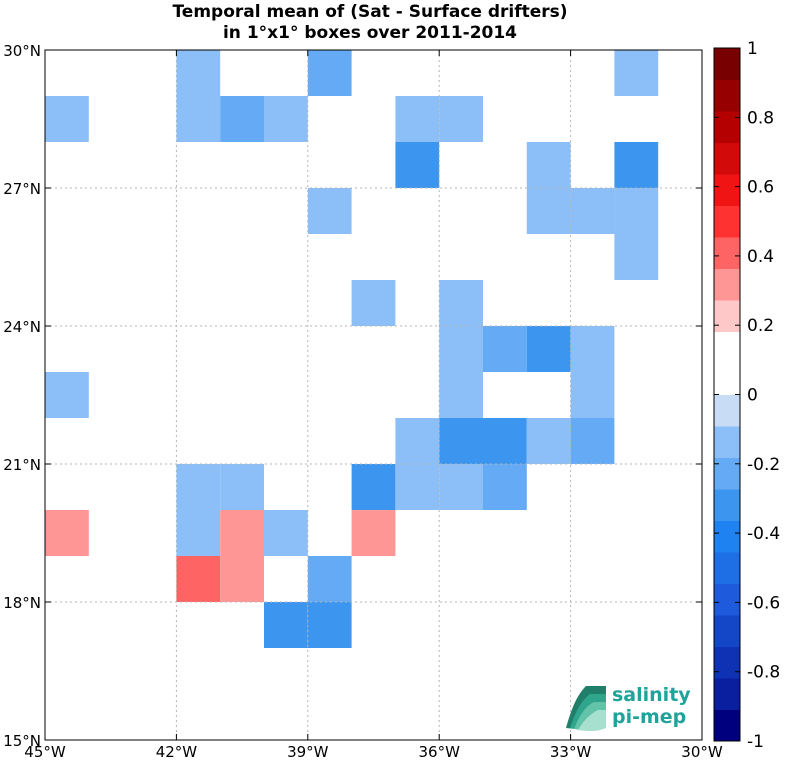 Image resolution: width=786 pixels, height=763 pixels. Describe the element at coordinates (651, 695) in the screenshot. I see `logo-text-salinity: salinity` at that location.